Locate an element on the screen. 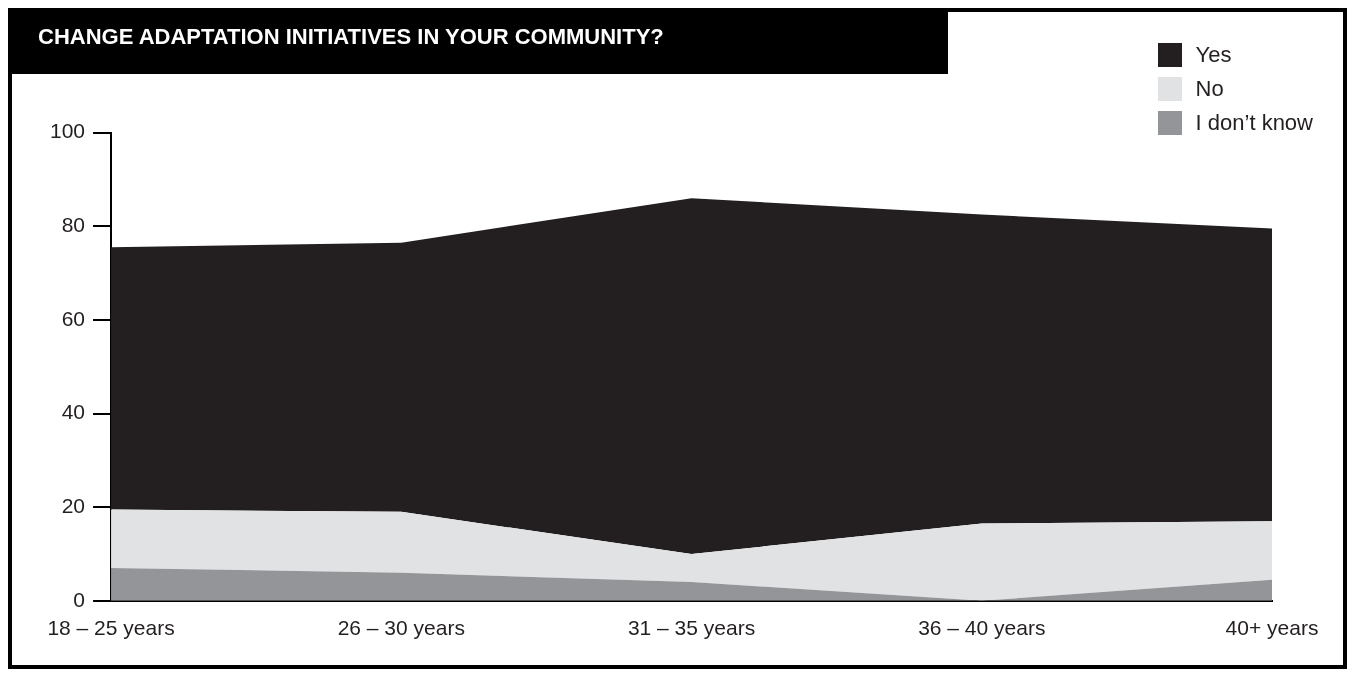 The width and height of the screenshot is (1355, 677). y-tick-label: 20 is located at coordinates (73, 505).